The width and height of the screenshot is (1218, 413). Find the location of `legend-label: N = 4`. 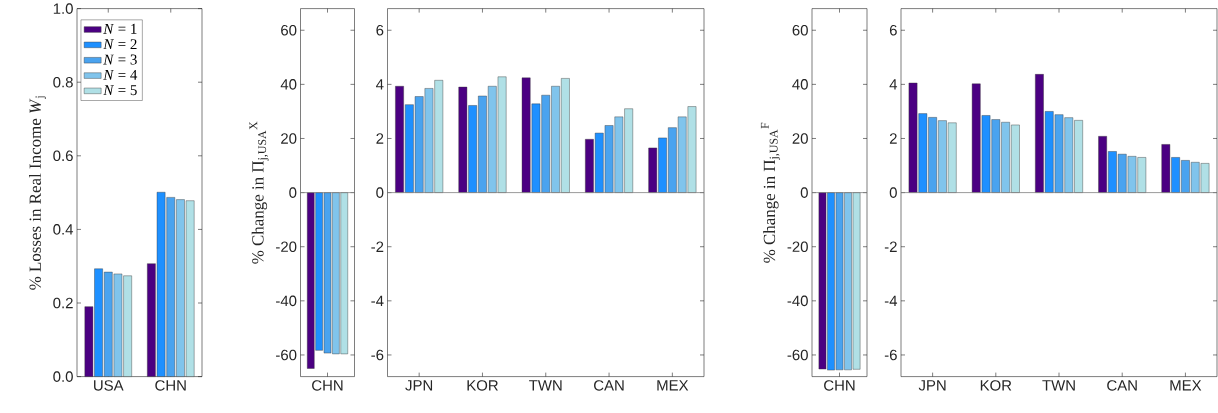

legend-label: N = 4 is located at coordinates (120, 74).